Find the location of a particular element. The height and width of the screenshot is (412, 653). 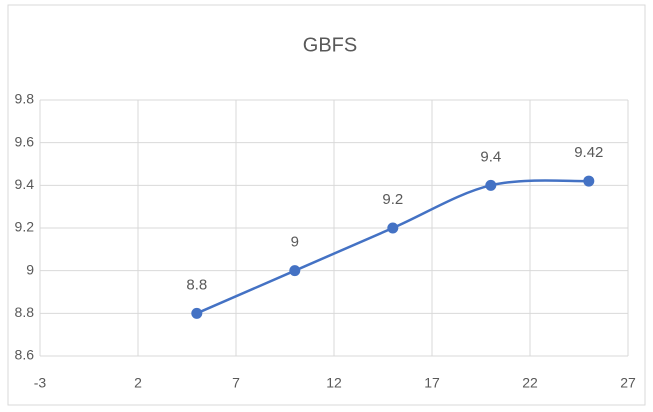

x-tick-label: 17 is located at coordinates (432, 383).